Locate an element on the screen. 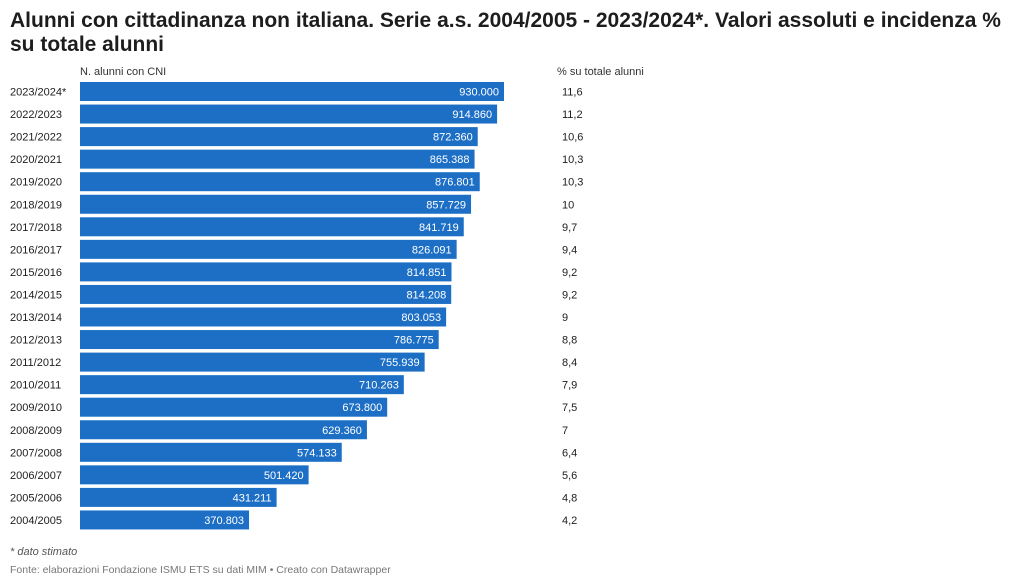  bar-value-label: 673.800 is located at coordinates (362, 408).